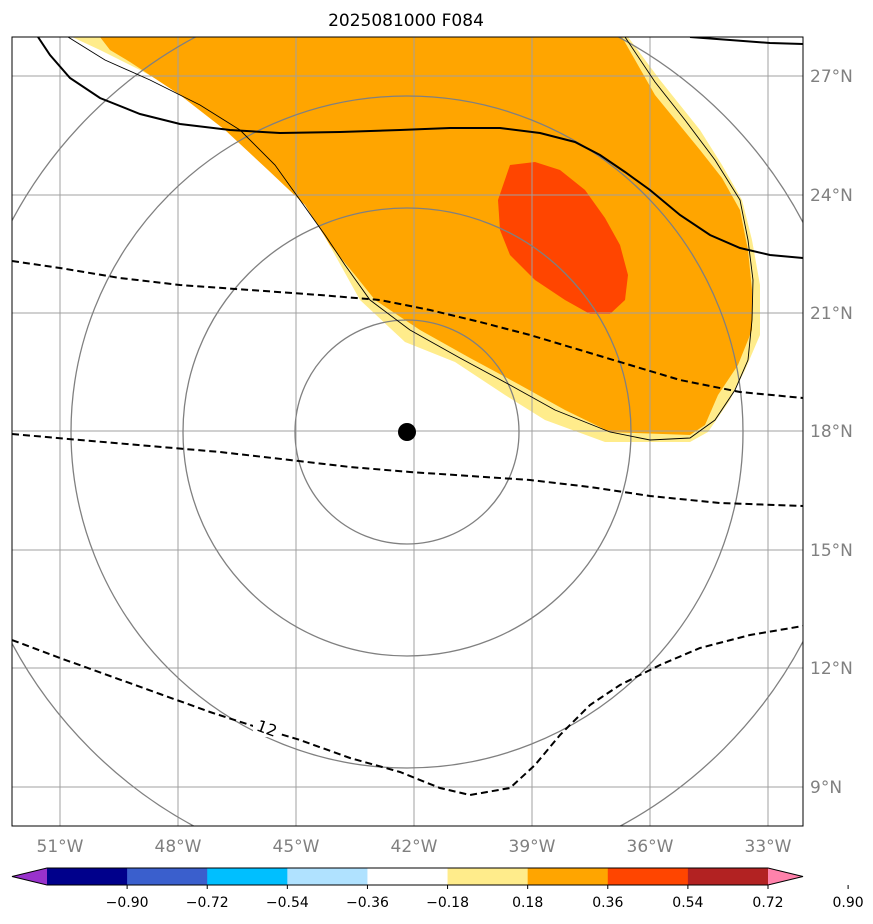 This screenshot has height=924, width=873. Describe the element at coordinates (406, 21) in the screenshot. I see `figure-title: 2025081000 F084` at that location.